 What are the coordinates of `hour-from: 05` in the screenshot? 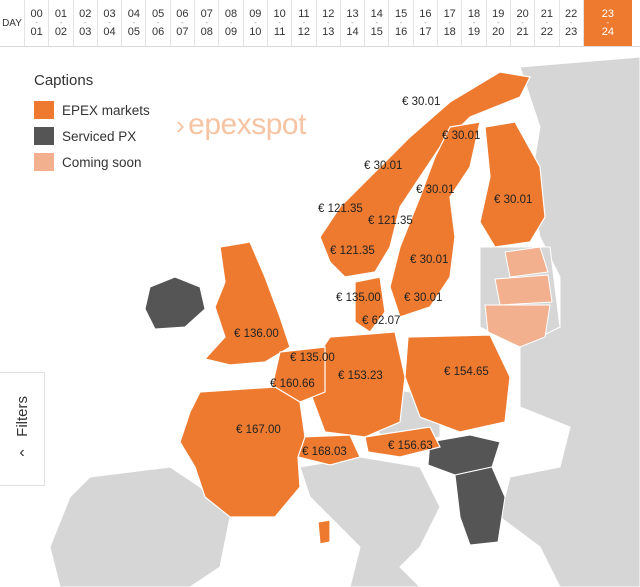 It's located at (158, 14).